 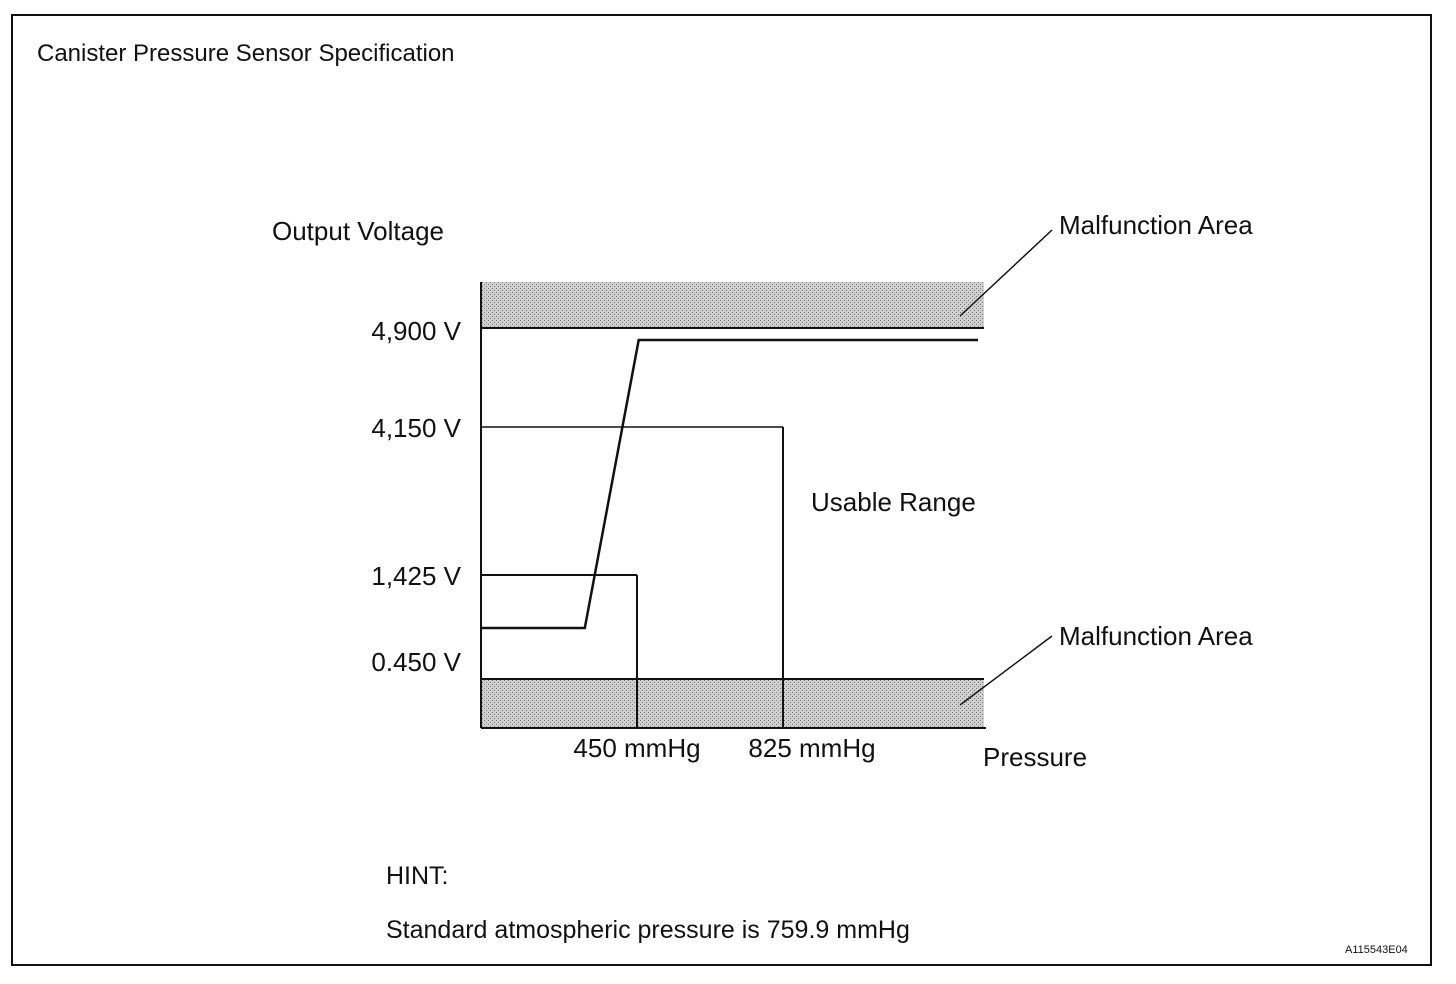 What do you see at coordinates (729, 484) in the screenshot?
I see `output-voltage-curve` at bounding box center [729, 484].